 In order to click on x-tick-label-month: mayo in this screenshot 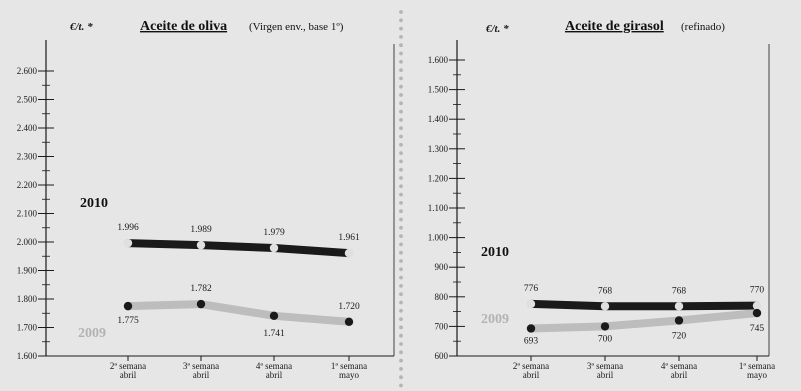, I will do `click(349, 375)`.